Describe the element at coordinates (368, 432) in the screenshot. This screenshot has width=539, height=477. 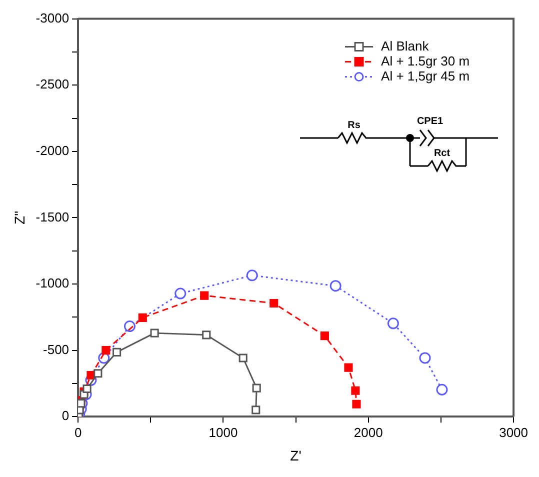
I see `x-tick-label: 2000` at that location.